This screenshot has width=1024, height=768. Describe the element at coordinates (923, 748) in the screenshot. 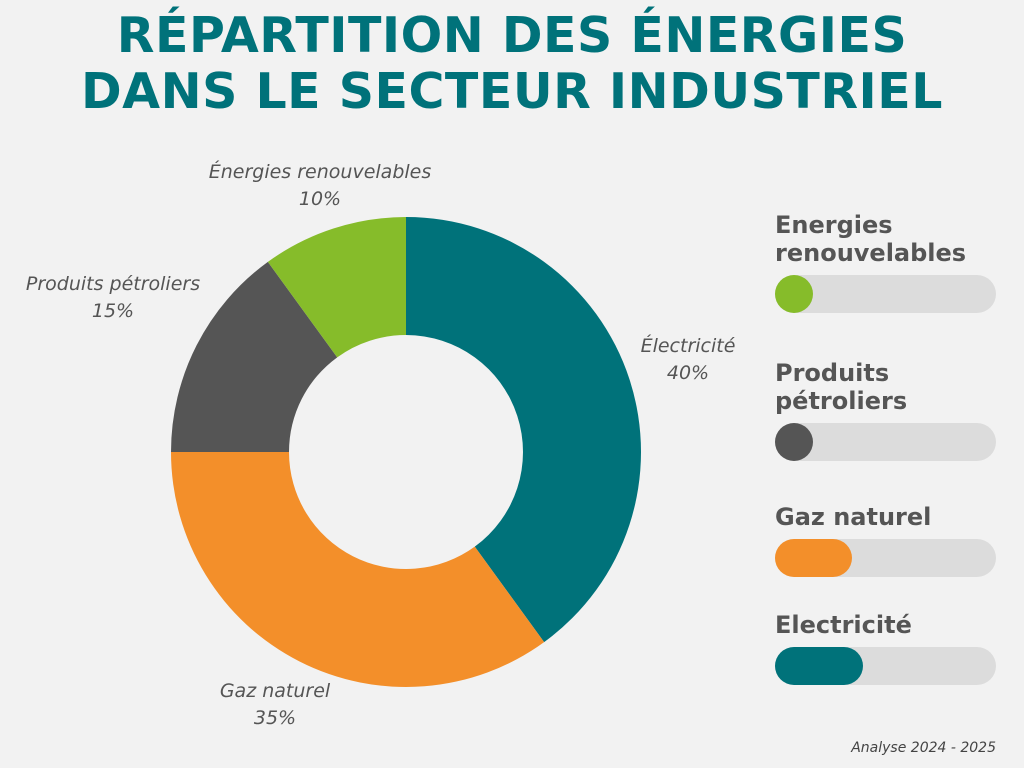

I see `footnote: Analyse 2024 - 2025` at that location.